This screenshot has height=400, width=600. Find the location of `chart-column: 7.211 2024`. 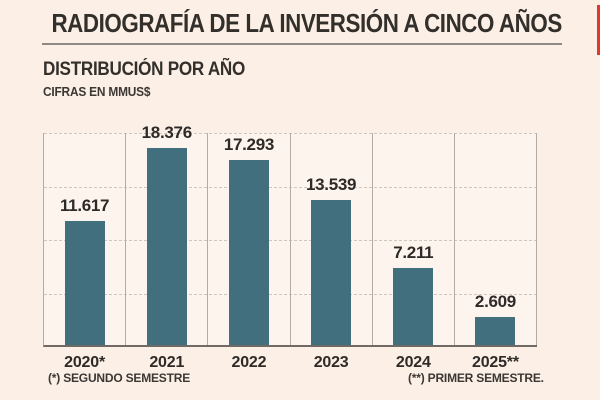

chart-column: 7.211 2024 is located at coordinates (414, 252).